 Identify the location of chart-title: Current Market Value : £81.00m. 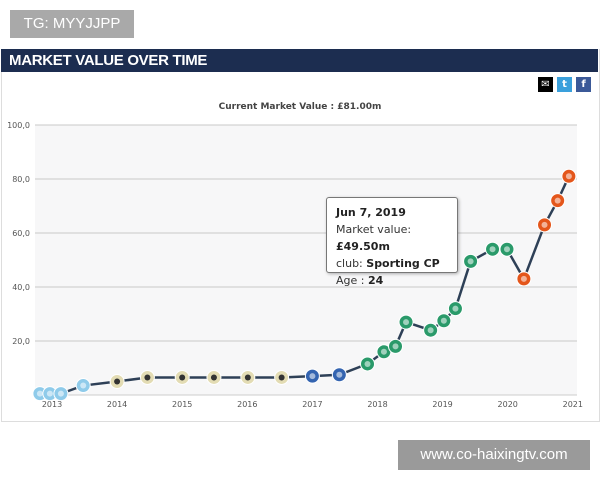
(300, 107).